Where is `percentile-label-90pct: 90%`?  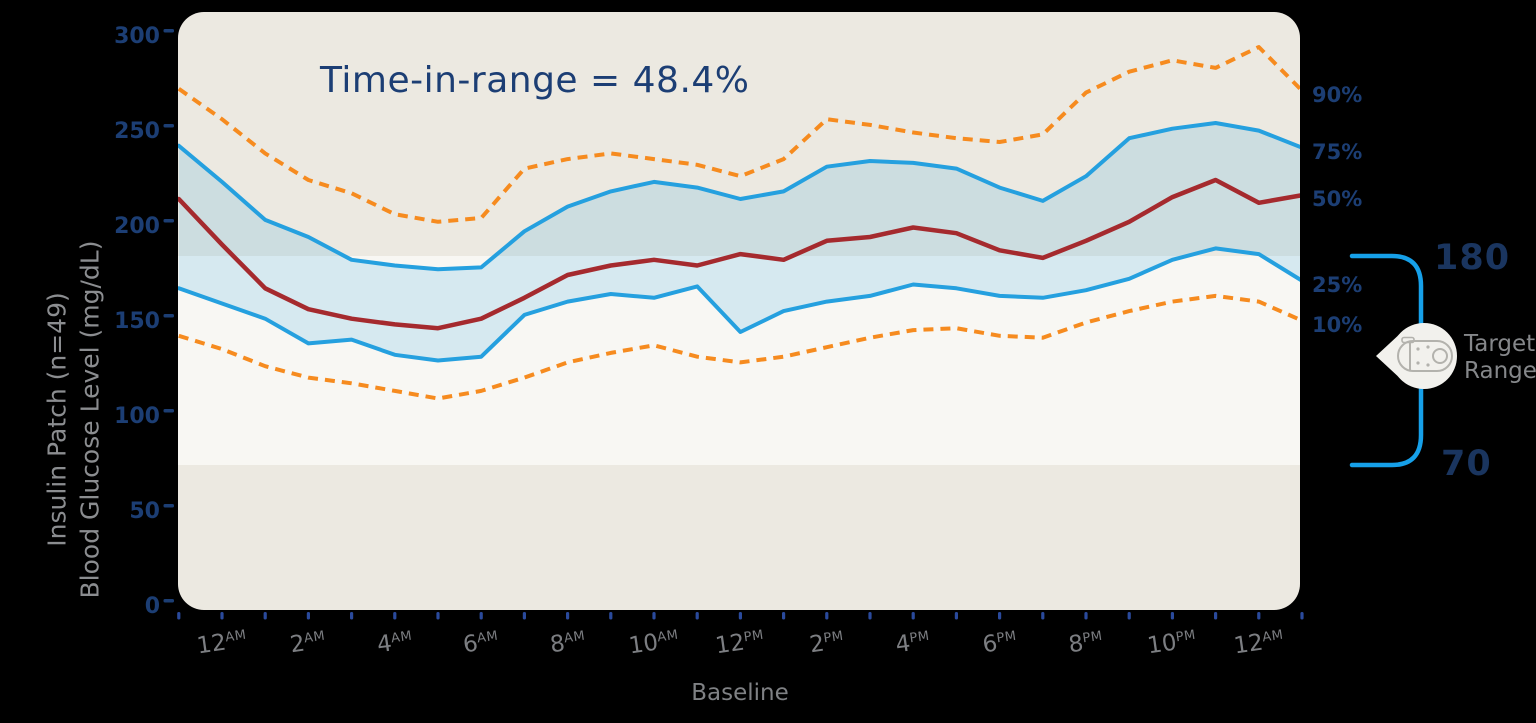 percentile-label-90pct: 90% is located at coordinates (1337, 94).